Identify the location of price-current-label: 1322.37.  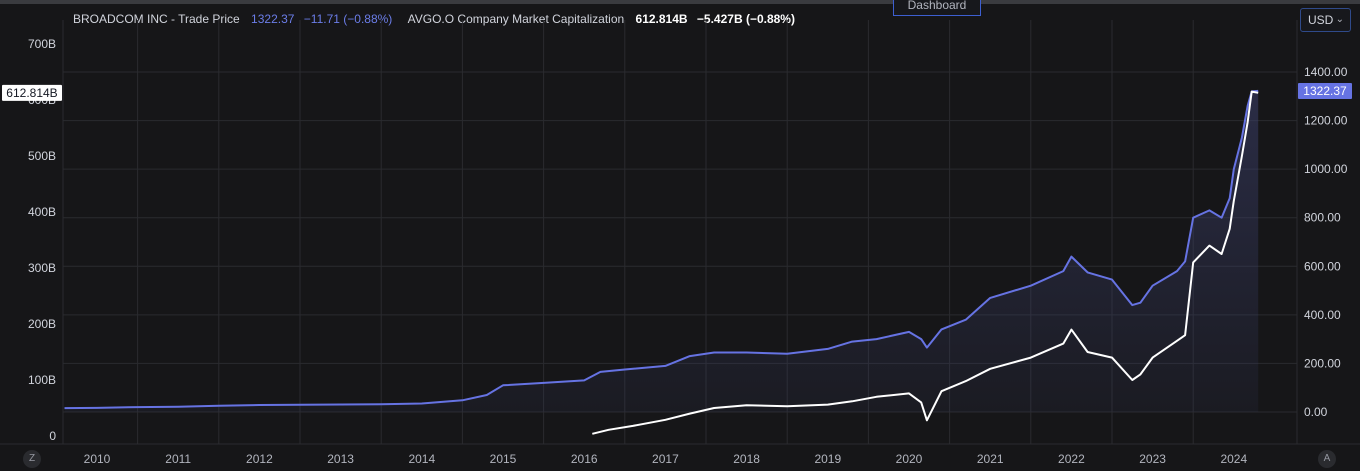
(1325, 91).